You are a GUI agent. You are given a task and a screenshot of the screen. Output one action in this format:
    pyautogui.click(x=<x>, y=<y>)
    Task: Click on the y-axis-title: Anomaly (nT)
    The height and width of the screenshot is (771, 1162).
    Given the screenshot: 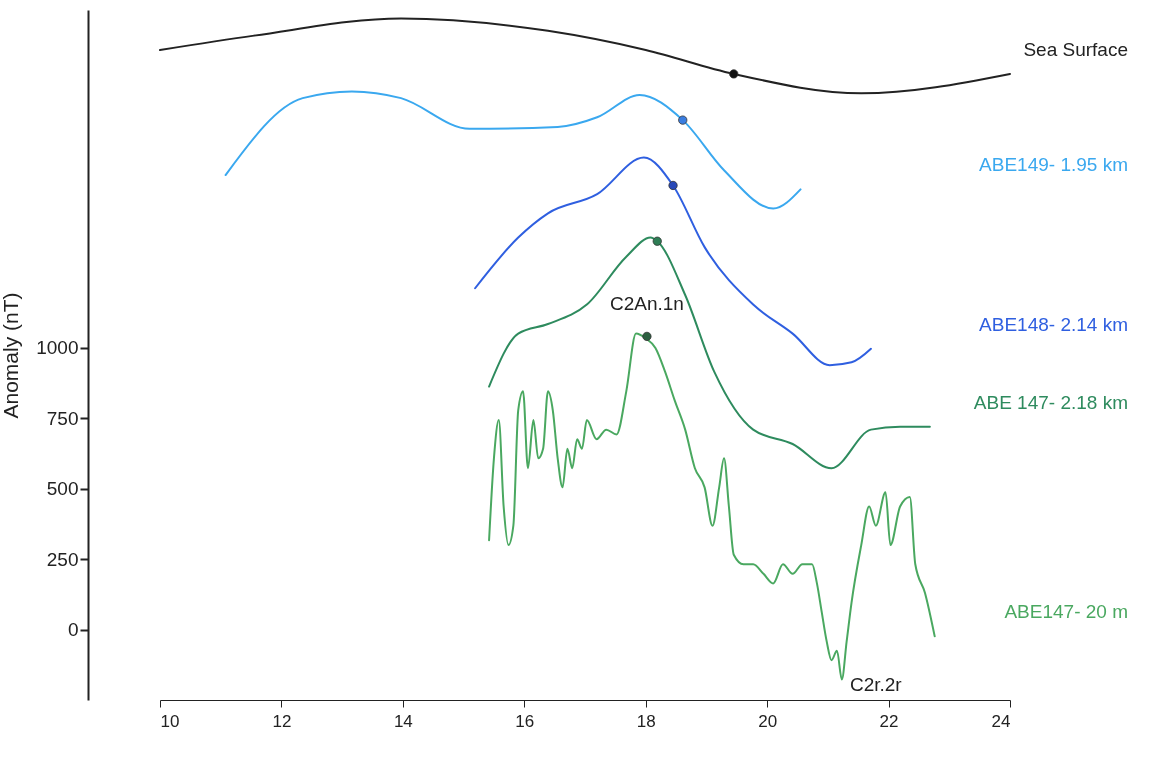 What is the action you would take?
    pyautogui.click(x=11, y=355)
    